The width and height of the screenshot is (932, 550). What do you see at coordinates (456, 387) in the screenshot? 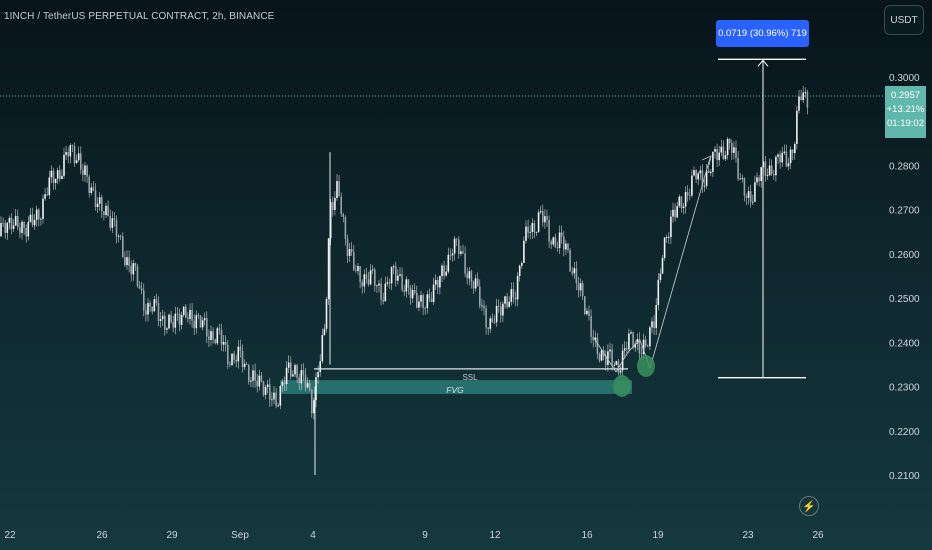
I see `fvg-zone` at bounding box center [456, 387].